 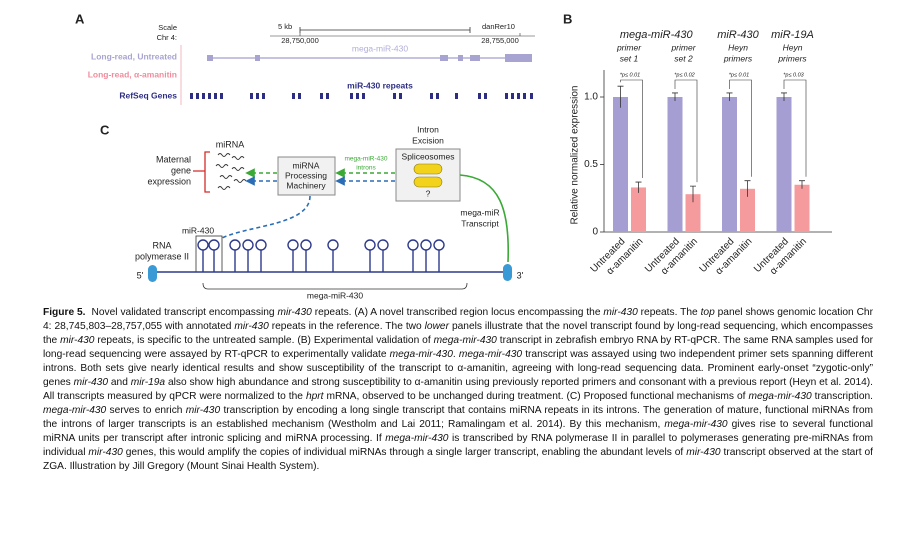 What do you see at coordinates (306, 175) in the screenshot?
I see `processing-label: Processing` at bounding box center [306, 175].